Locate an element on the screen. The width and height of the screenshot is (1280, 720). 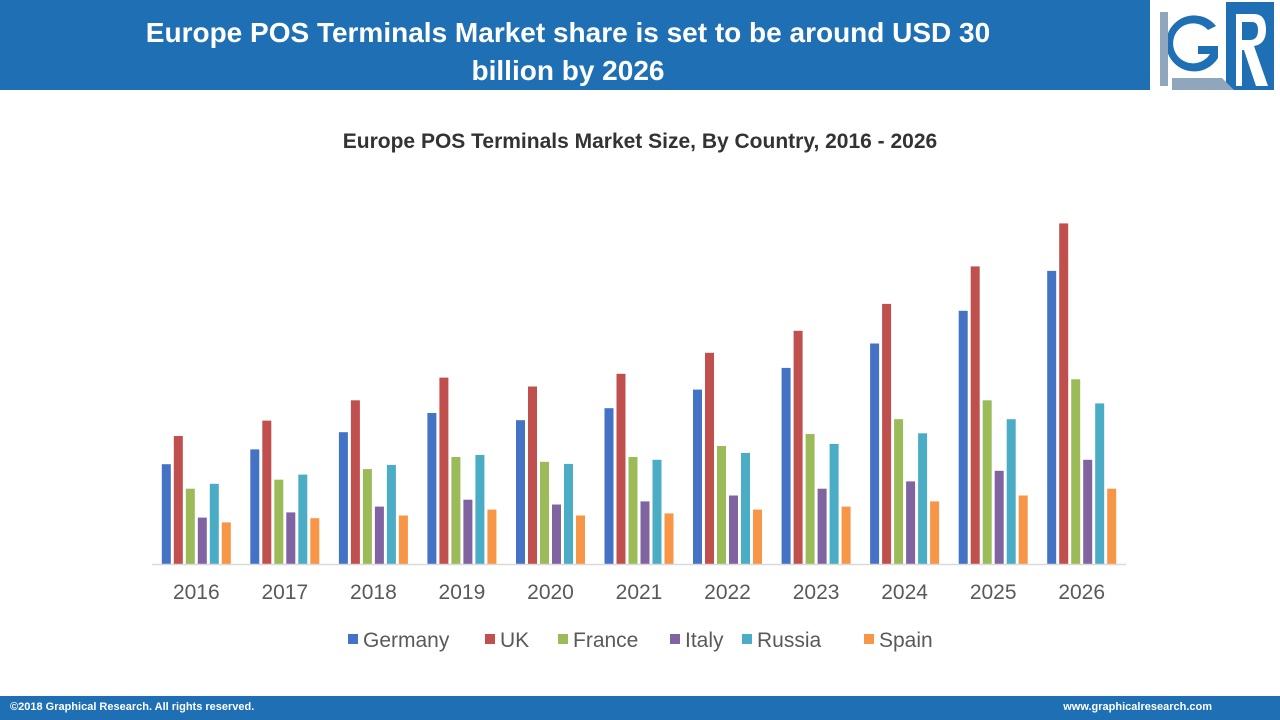
legend-label-italy: Italy is located at coordinates (704, 640).